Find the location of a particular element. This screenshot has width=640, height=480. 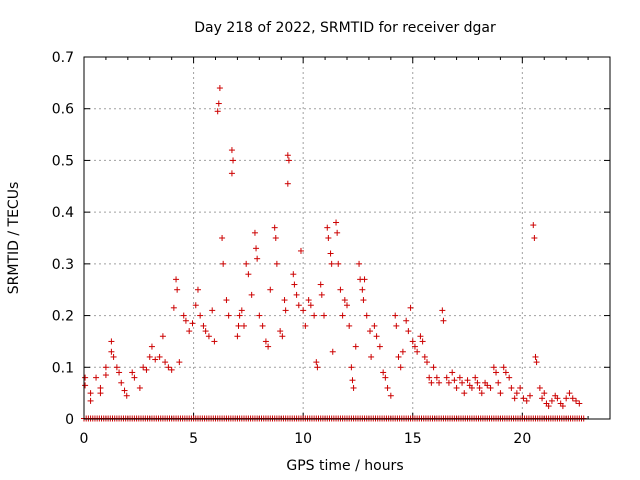

y-tick-labels: 0 0.1 0.2 0.3 0.4 0.5 0.6 0.7 is located at coordinates (63, 239).